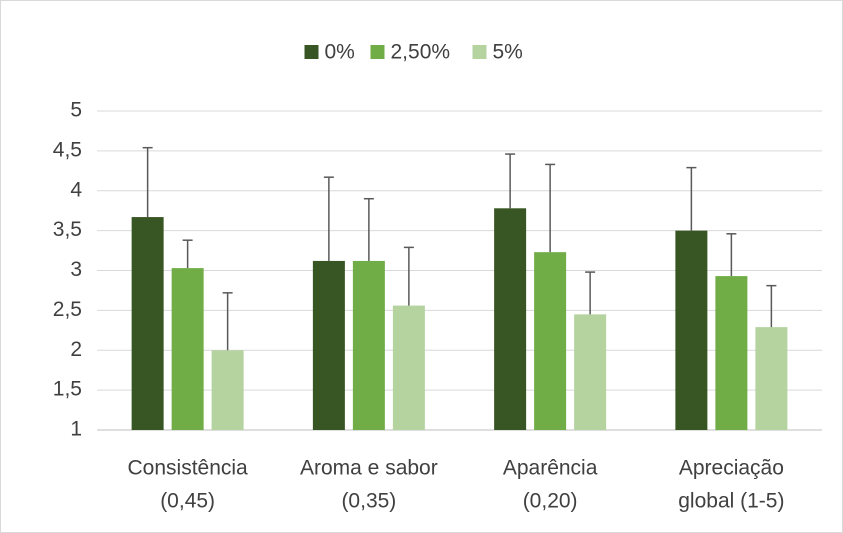  Describe the element at coordinates (731, 501) in the screenshot. I see `x-tick-label: global (1-5)` at that location.